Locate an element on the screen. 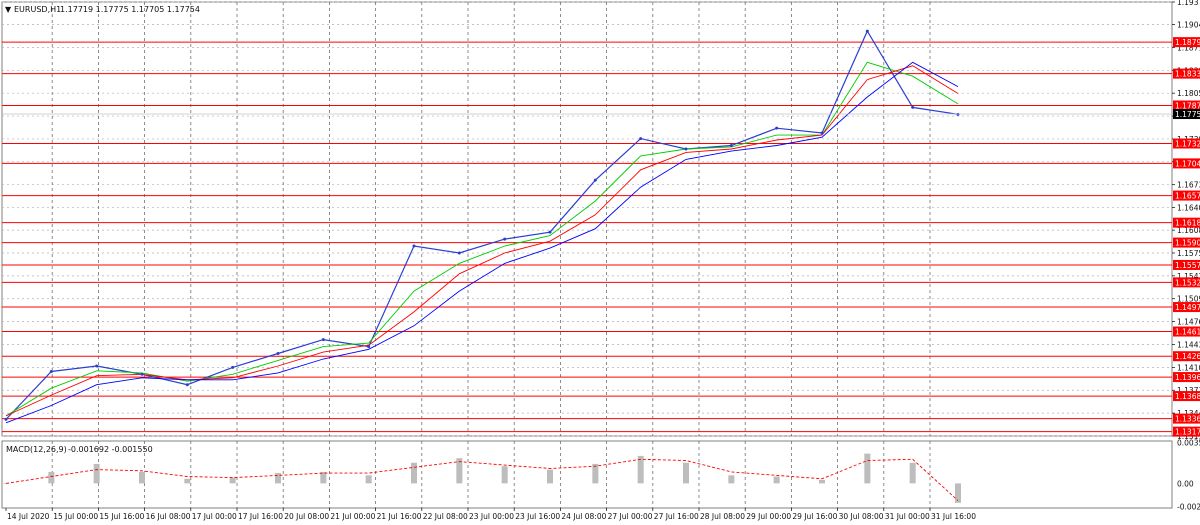 This screenshot has height=525, width=1200. price-tick-label: 1.18715 is located at coordinates (1188, 47).